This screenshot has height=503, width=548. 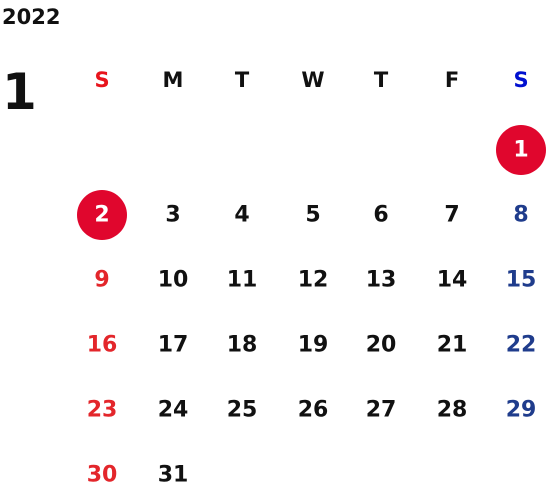 What do you see at coordinates (380, 215) in the screenshot?
I see `day: 6` at bounding box center [380, 215].